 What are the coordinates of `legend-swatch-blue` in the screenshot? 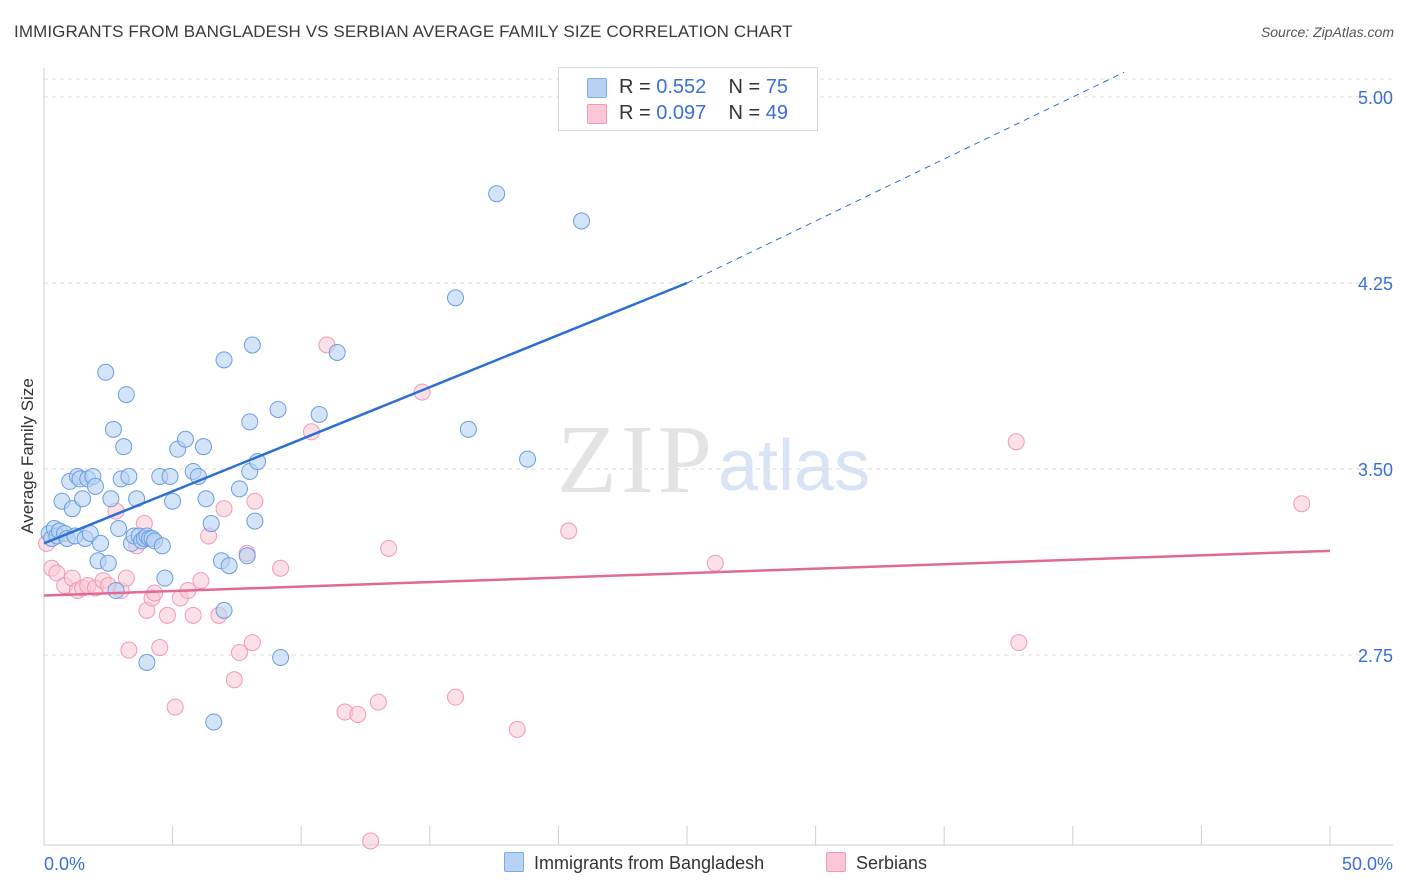 It's located at (597, 88).